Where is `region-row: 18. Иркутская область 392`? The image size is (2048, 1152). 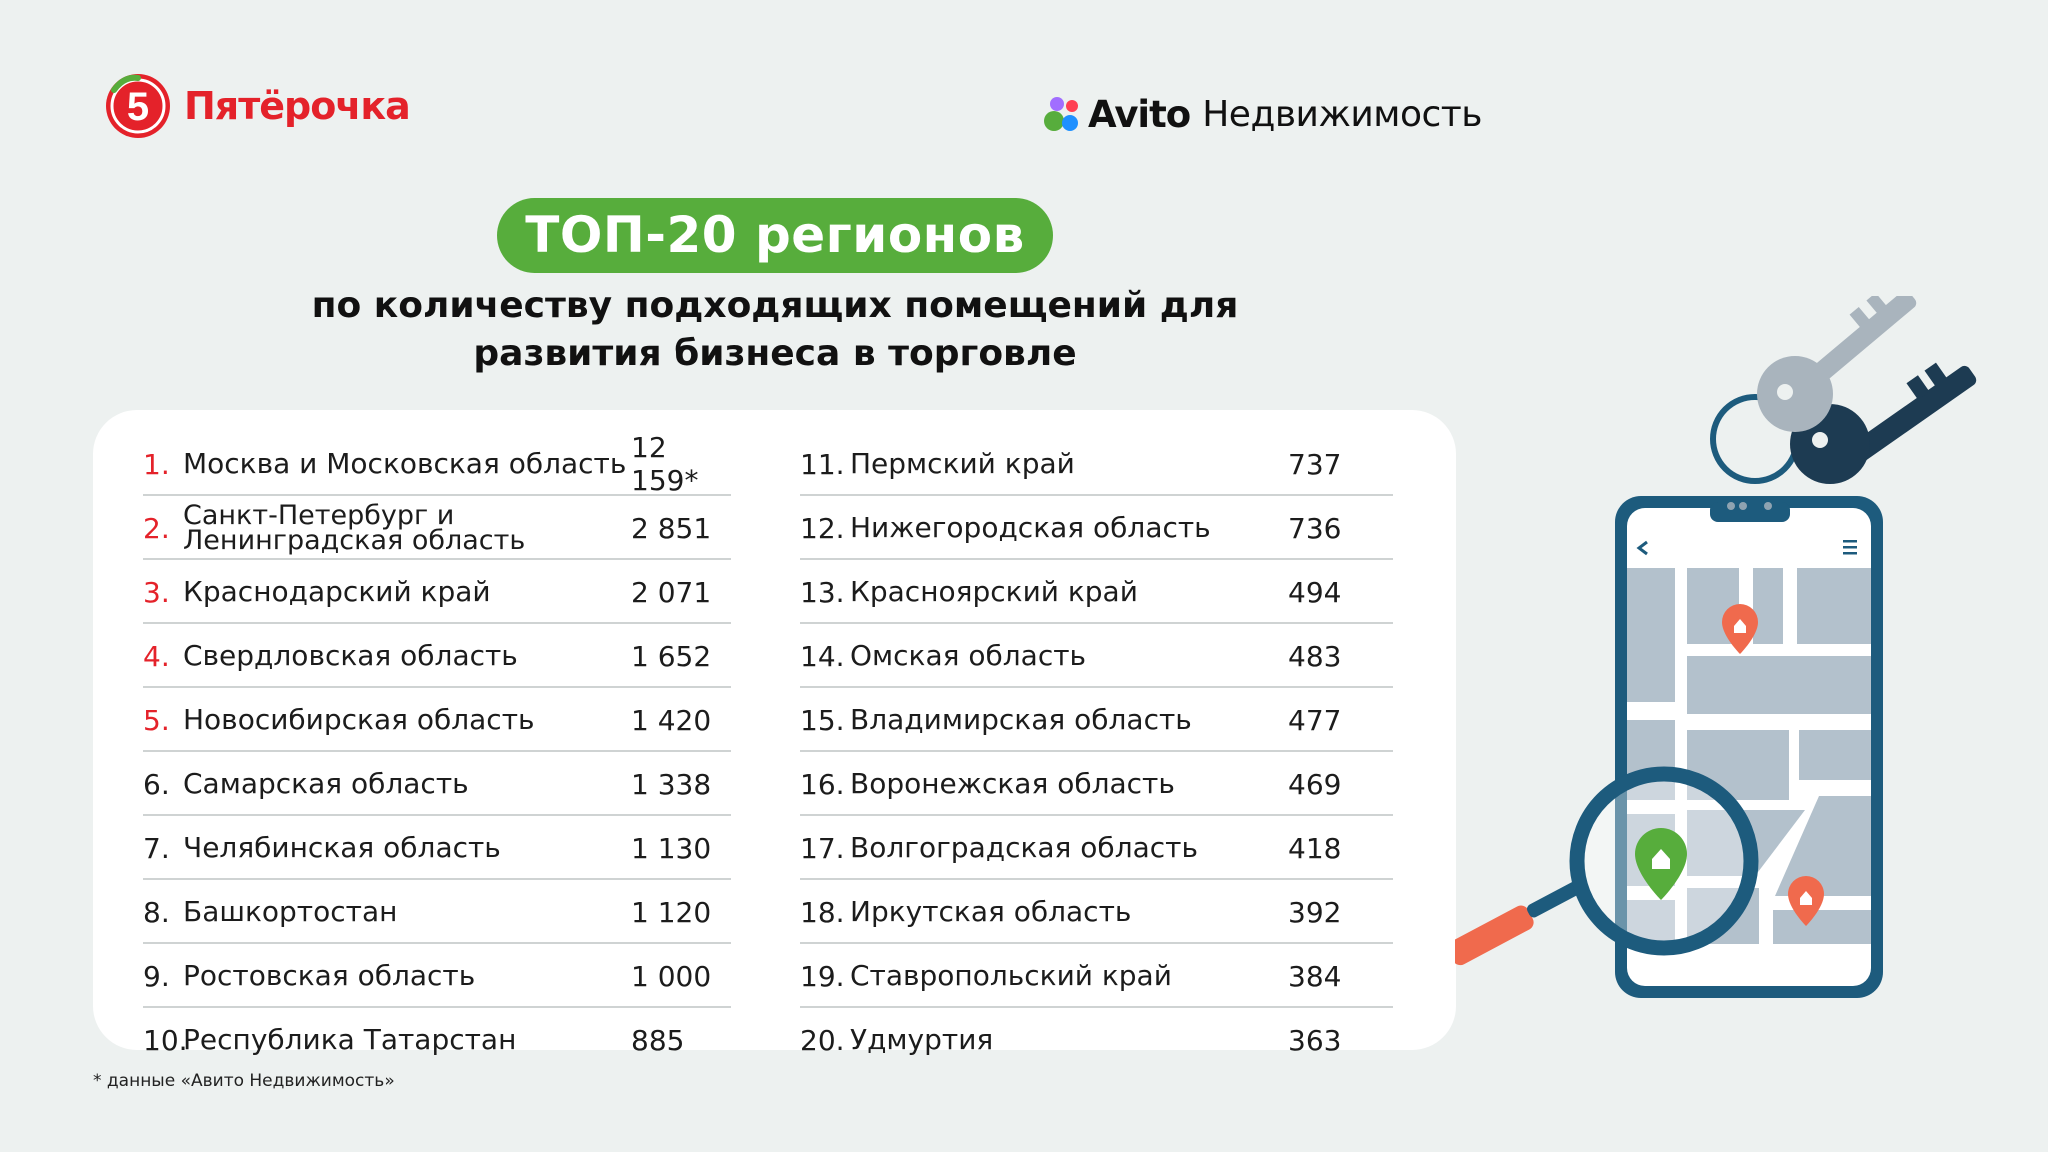 region-row: 18. Иркутская область 392 is located at coordinates (1096, 913).